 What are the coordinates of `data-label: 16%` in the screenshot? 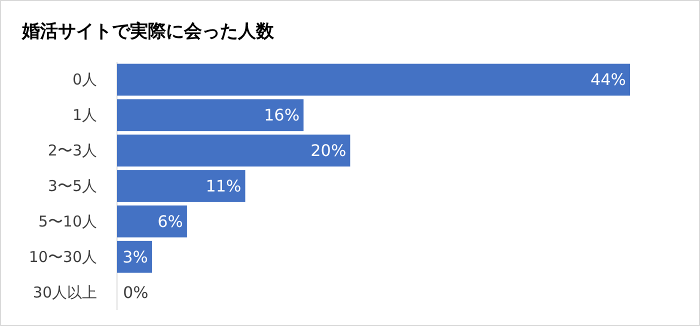 It's located at (282, 115).